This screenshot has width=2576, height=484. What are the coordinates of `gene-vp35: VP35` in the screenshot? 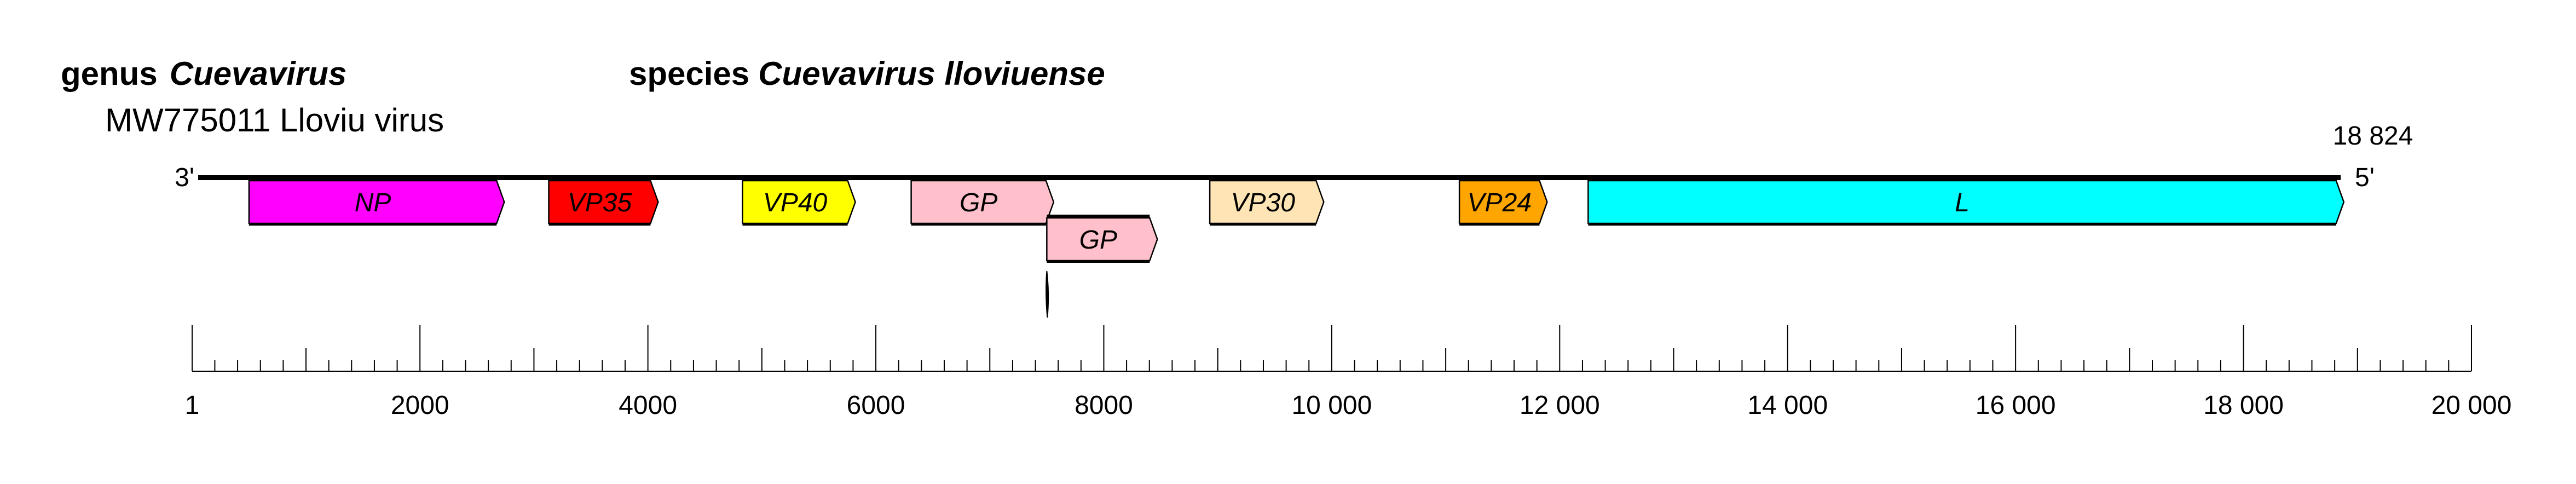 It's located at (603, 203).